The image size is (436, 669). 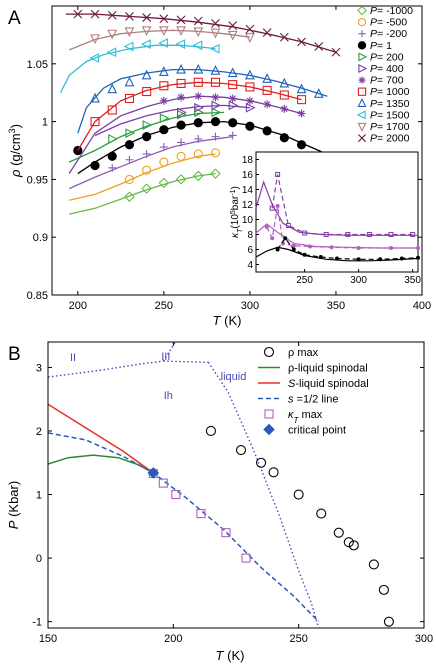 I want to click on legend-label: P= 1700, so click(x=390, y=127).